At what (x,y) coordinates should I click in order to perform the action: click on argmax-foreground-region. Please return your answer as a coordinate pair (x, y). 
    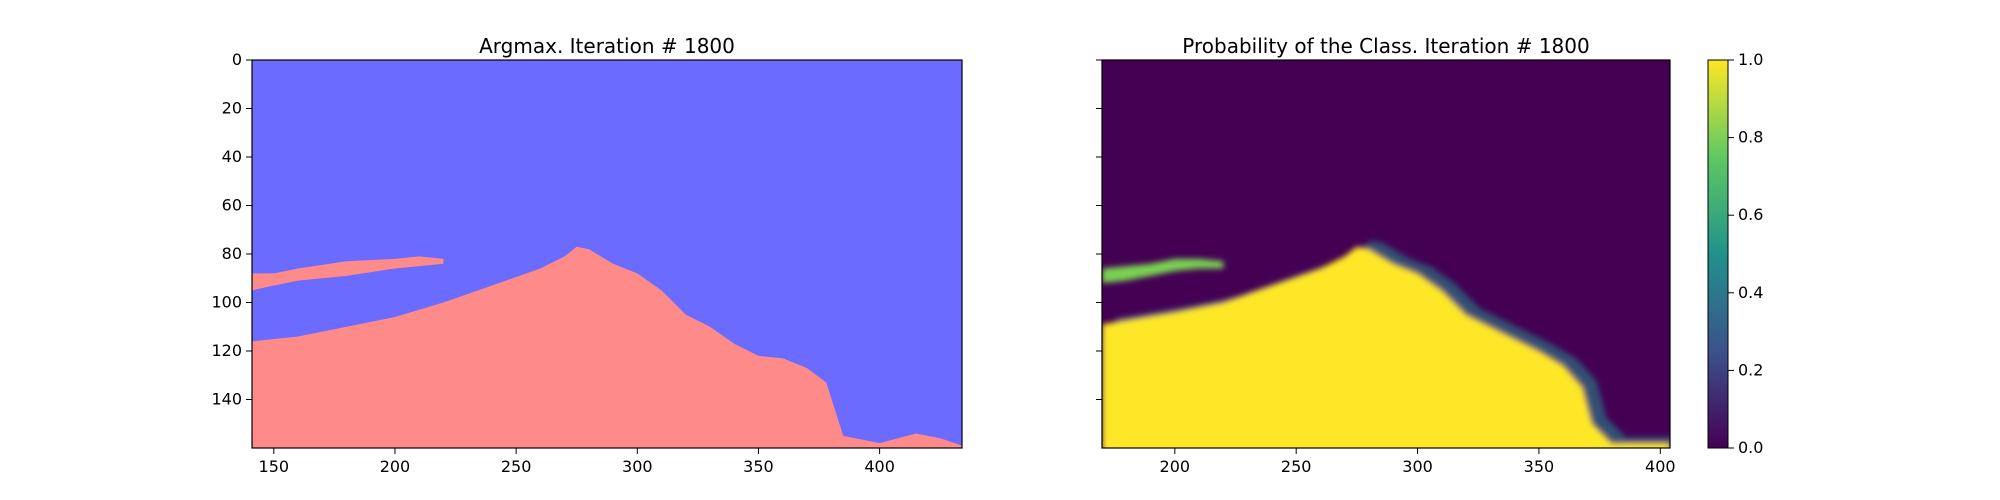
    Looking at the image, I should click on (607, 347).